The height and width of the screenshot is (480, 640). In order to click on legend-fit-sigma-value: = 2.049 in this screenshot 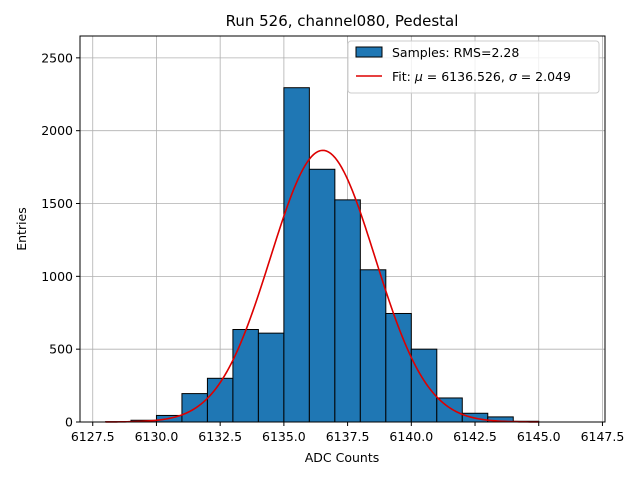, I will do `click(544, 76)`.